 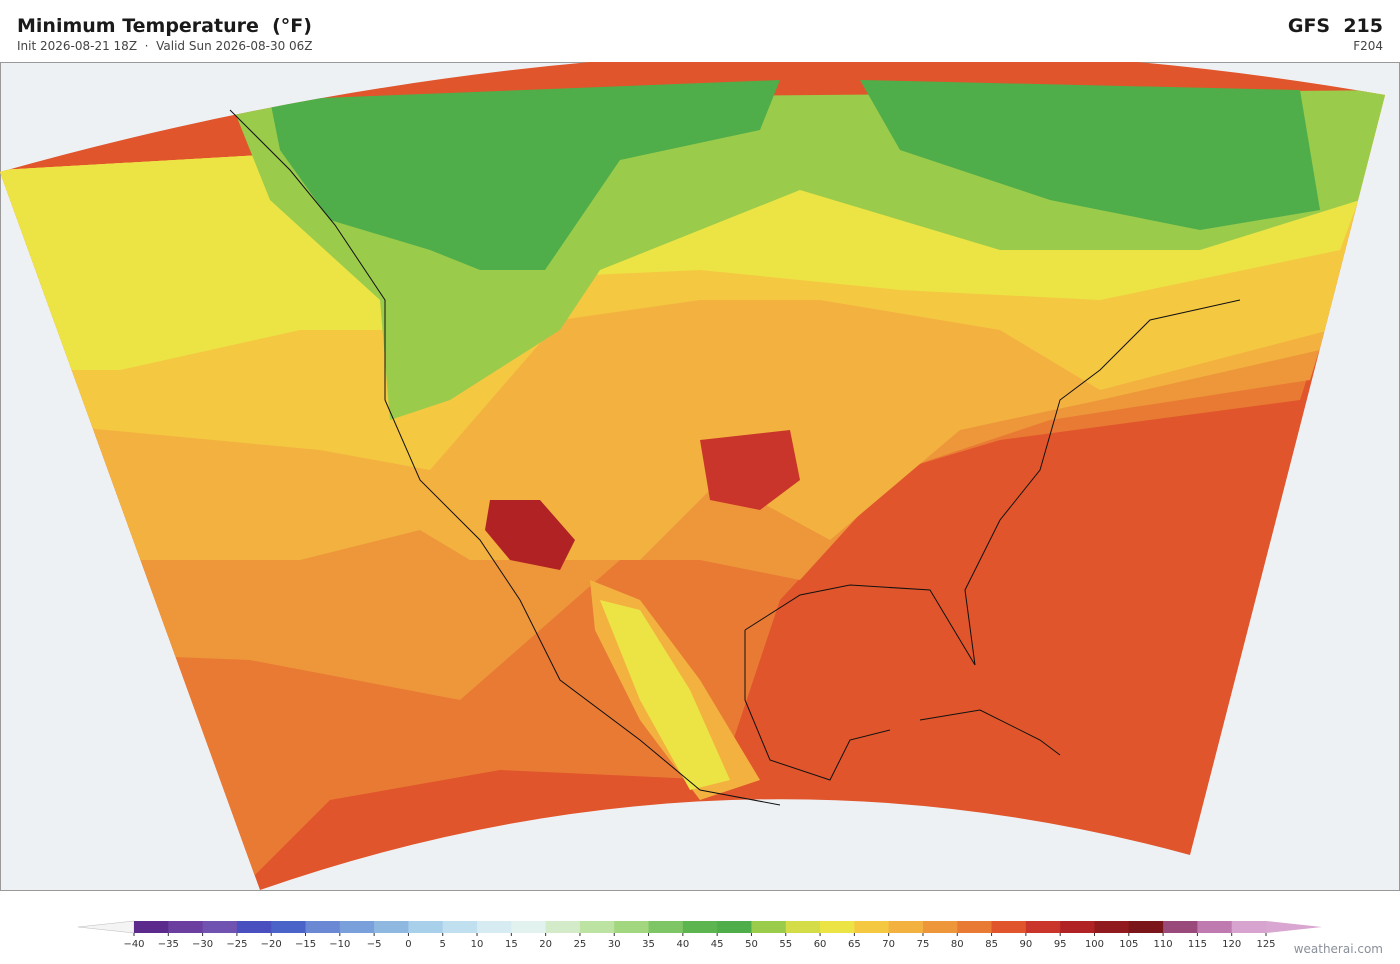 I want to click on colorbar-tick-label: 95, so click(x=1060, y=944).